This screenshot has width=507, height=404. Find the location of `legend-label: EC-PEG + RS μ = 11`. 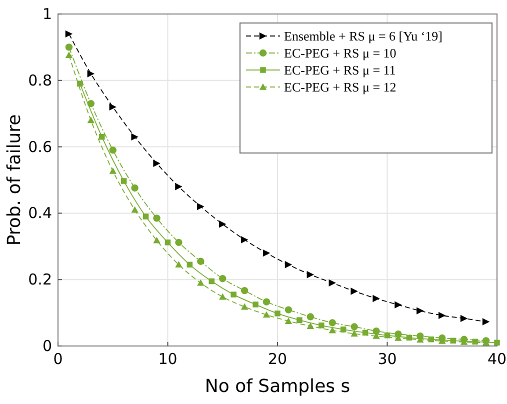

legend-label: EC-PEG + RS μ = 11 is located at coordinates (340, 70).